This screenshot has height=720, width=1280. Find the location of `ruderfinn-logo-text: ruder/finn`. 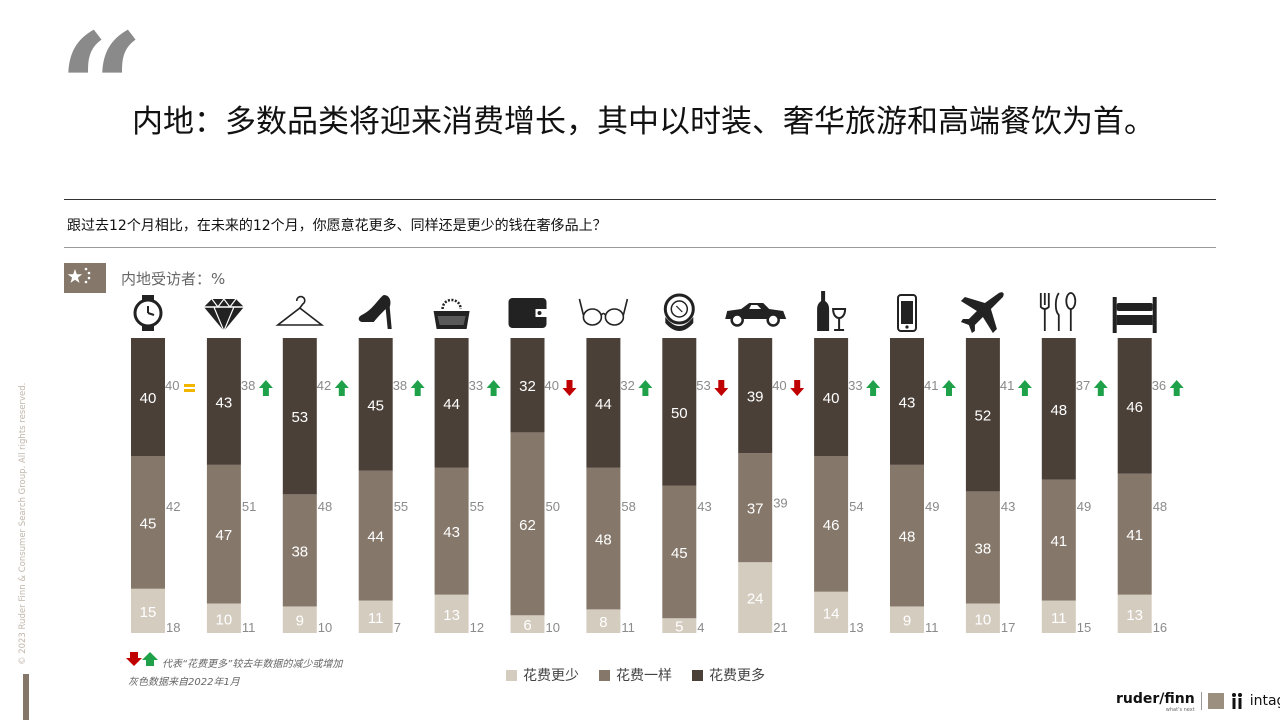

ruderfinn-logo-text: ruder/finn is located at coordinates (1155, 699).